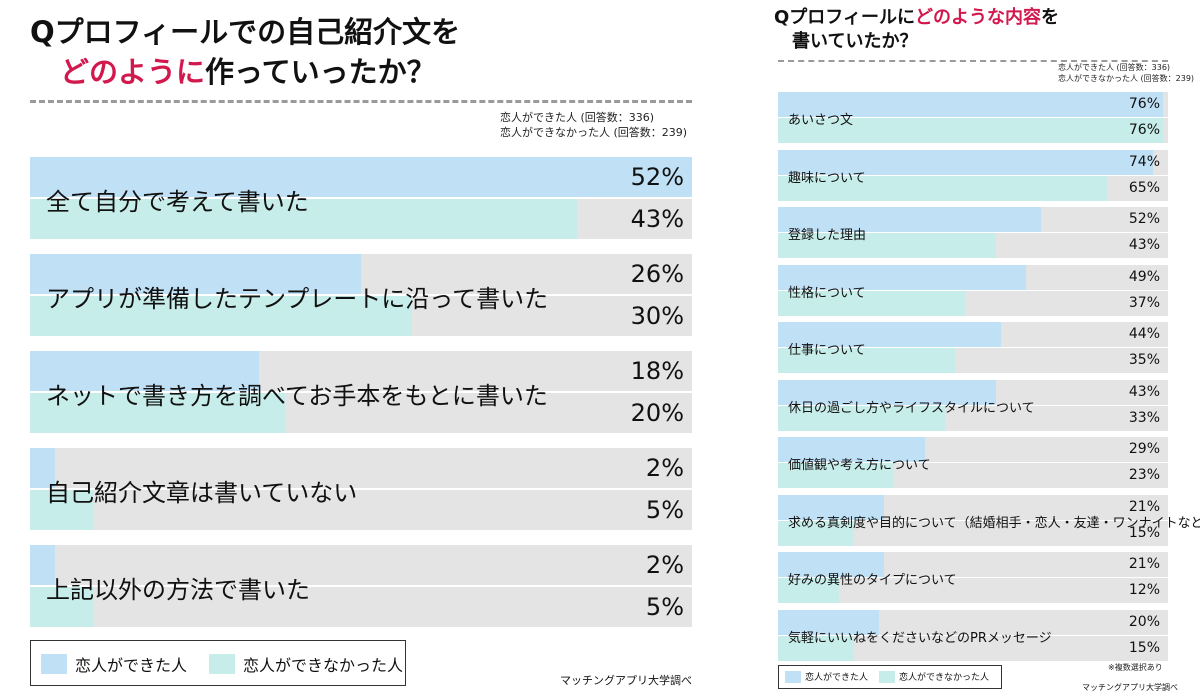 The width and height of the screenshot is (1200, 697). Describe the element at coordinates (973, 303) in the screenshot. I see `right-bar-track: 37%` at that location.